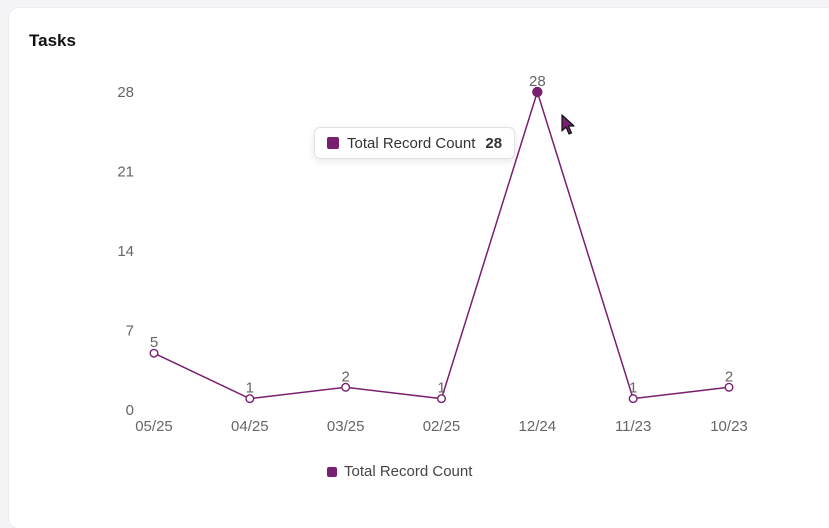 The image size is (829, 528). I want to click on card-title: Tasks, so click(52, 40).